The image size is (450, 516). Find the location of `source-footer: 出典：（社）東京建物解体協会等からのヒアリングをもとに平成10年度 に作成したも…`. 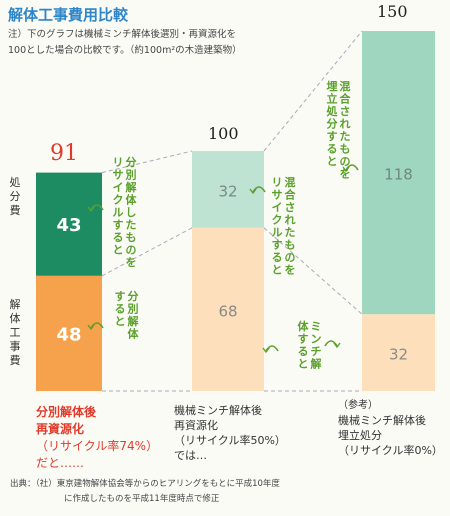

source-footer: 出典：（社）東京建物解体協会等からのヒアリングをもとに平成10年度 に作成したも… is located at coordinates (145, 492).